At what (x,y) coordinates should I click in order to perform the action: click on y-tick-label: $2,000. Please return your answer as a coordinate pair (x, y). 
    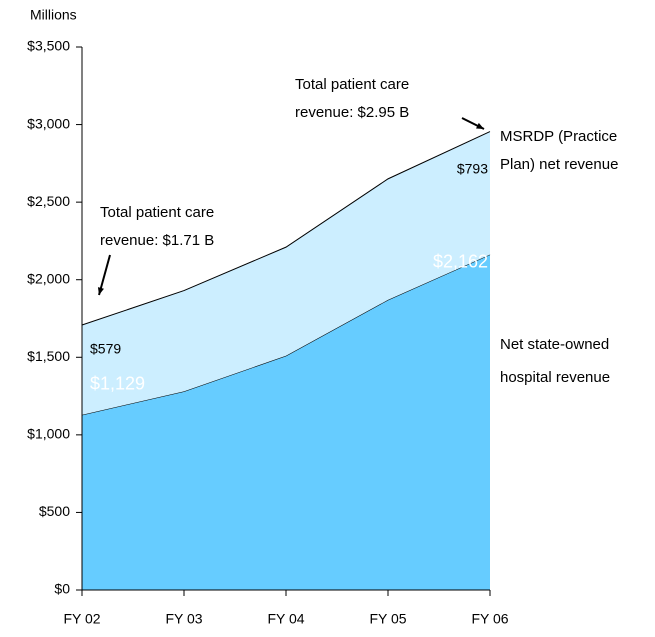
    Looking at the image, I should click on (48, 278).